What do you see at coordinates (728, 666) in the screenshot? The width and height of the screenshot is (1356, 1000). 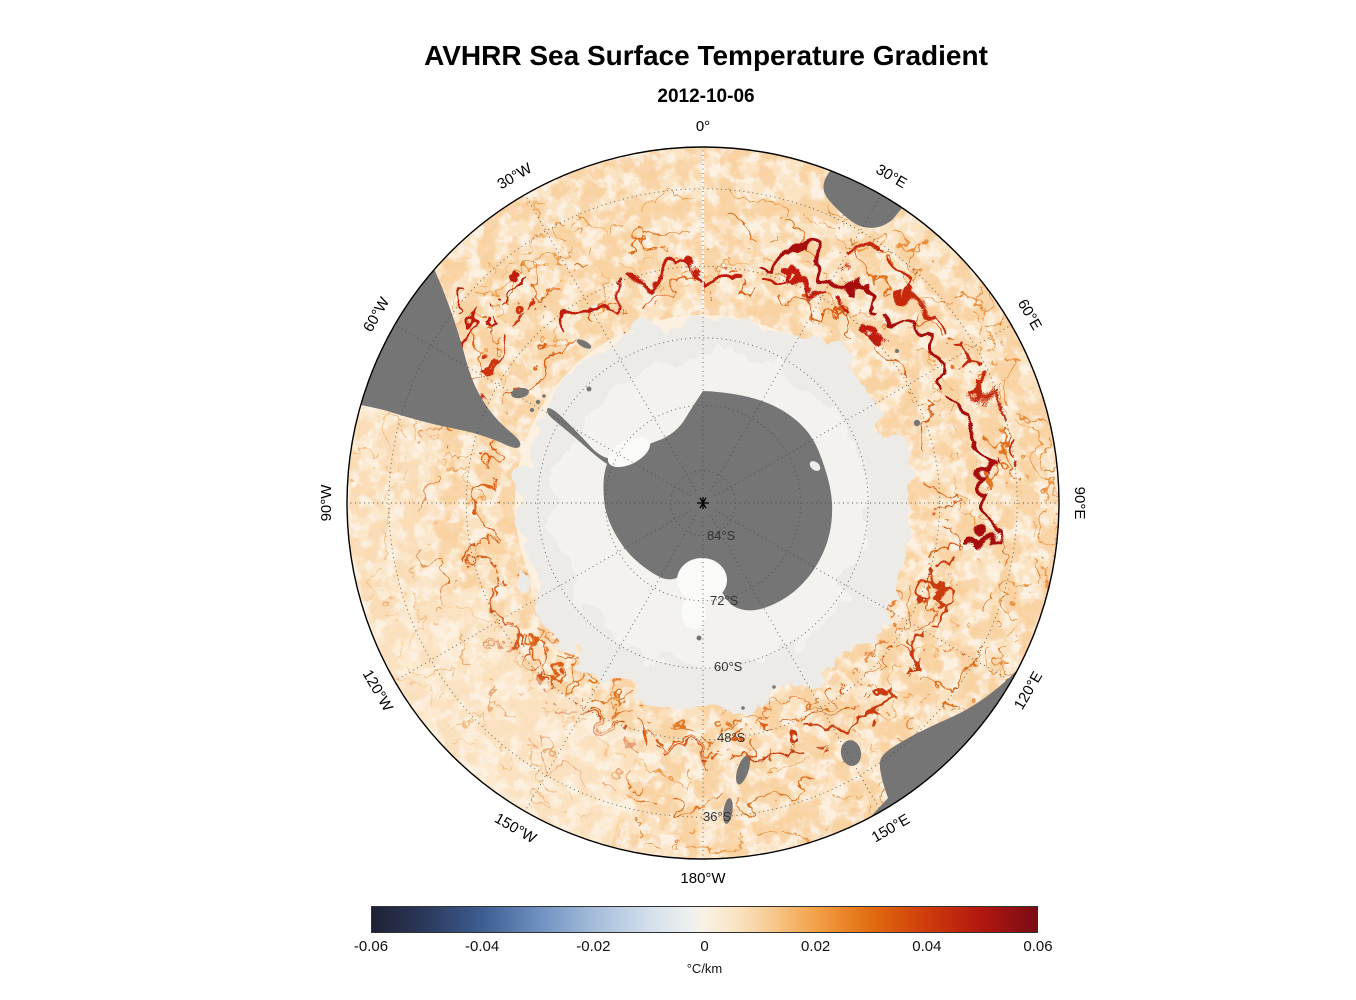 I see `parallel-label: 60°S` at bounding box center [728, 666].